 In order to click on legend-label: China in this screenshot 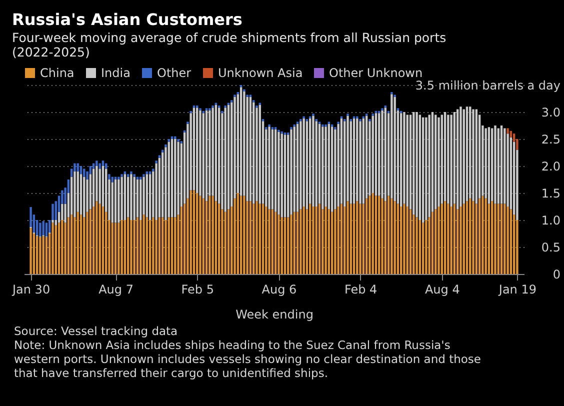, I will do `click(57, 73)`.